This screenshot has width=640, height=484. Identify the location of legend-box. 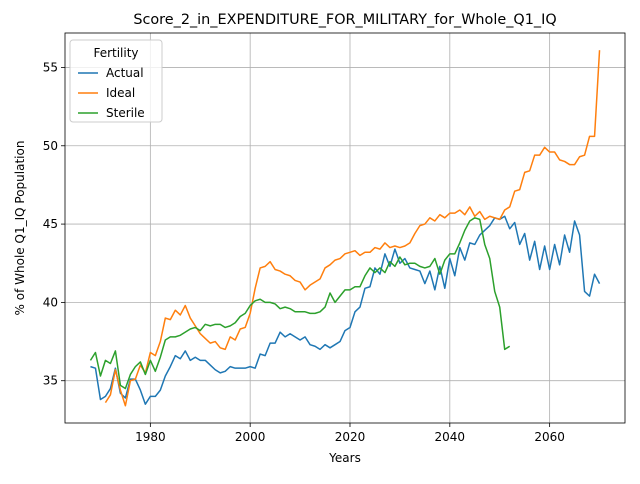
(116, 81).